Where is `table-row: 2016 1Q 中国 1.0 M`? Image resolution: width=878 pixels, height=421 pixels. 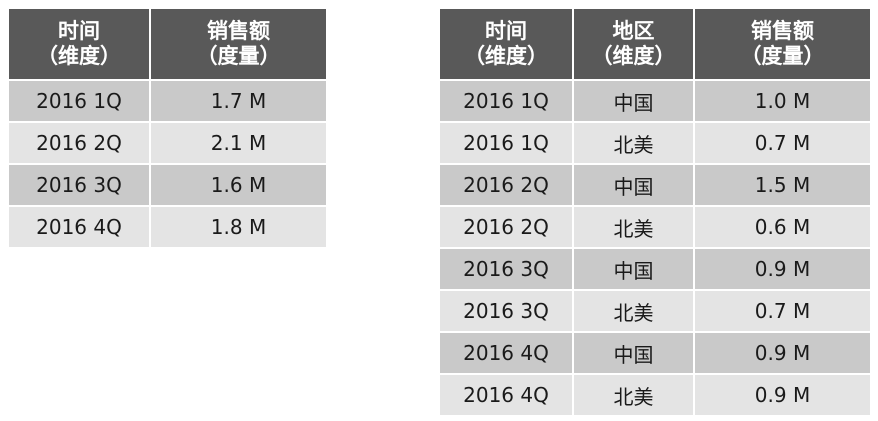 table-row: 2016 1Q 中国 1.0 M is located at coordinates (655, 102).